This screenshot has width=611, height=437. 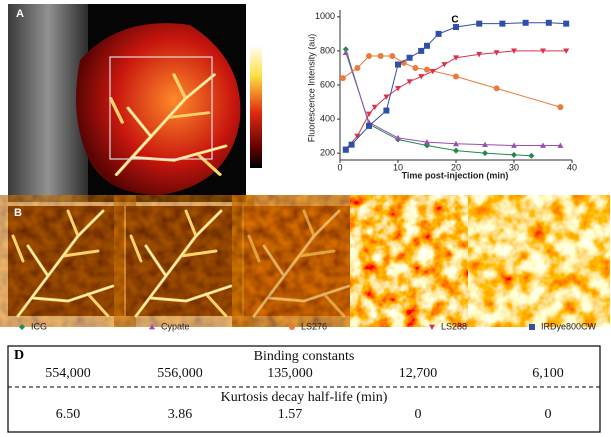 I want to click on table-heading: Kurtosis decay half-life (min), so click(x=304, y=397).